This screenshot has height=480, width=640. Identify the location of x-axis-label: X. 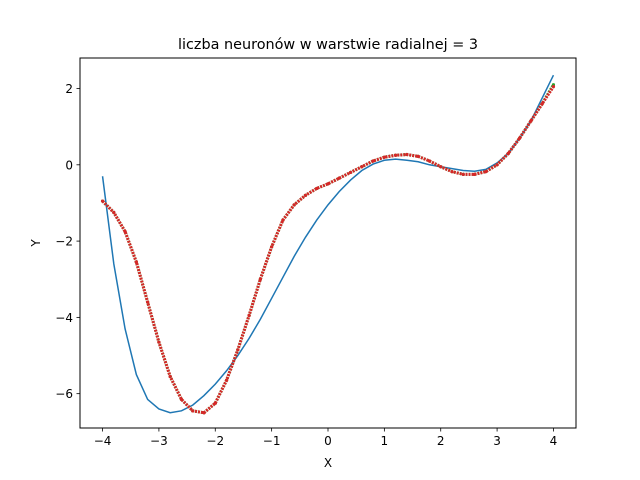
(328, 463).